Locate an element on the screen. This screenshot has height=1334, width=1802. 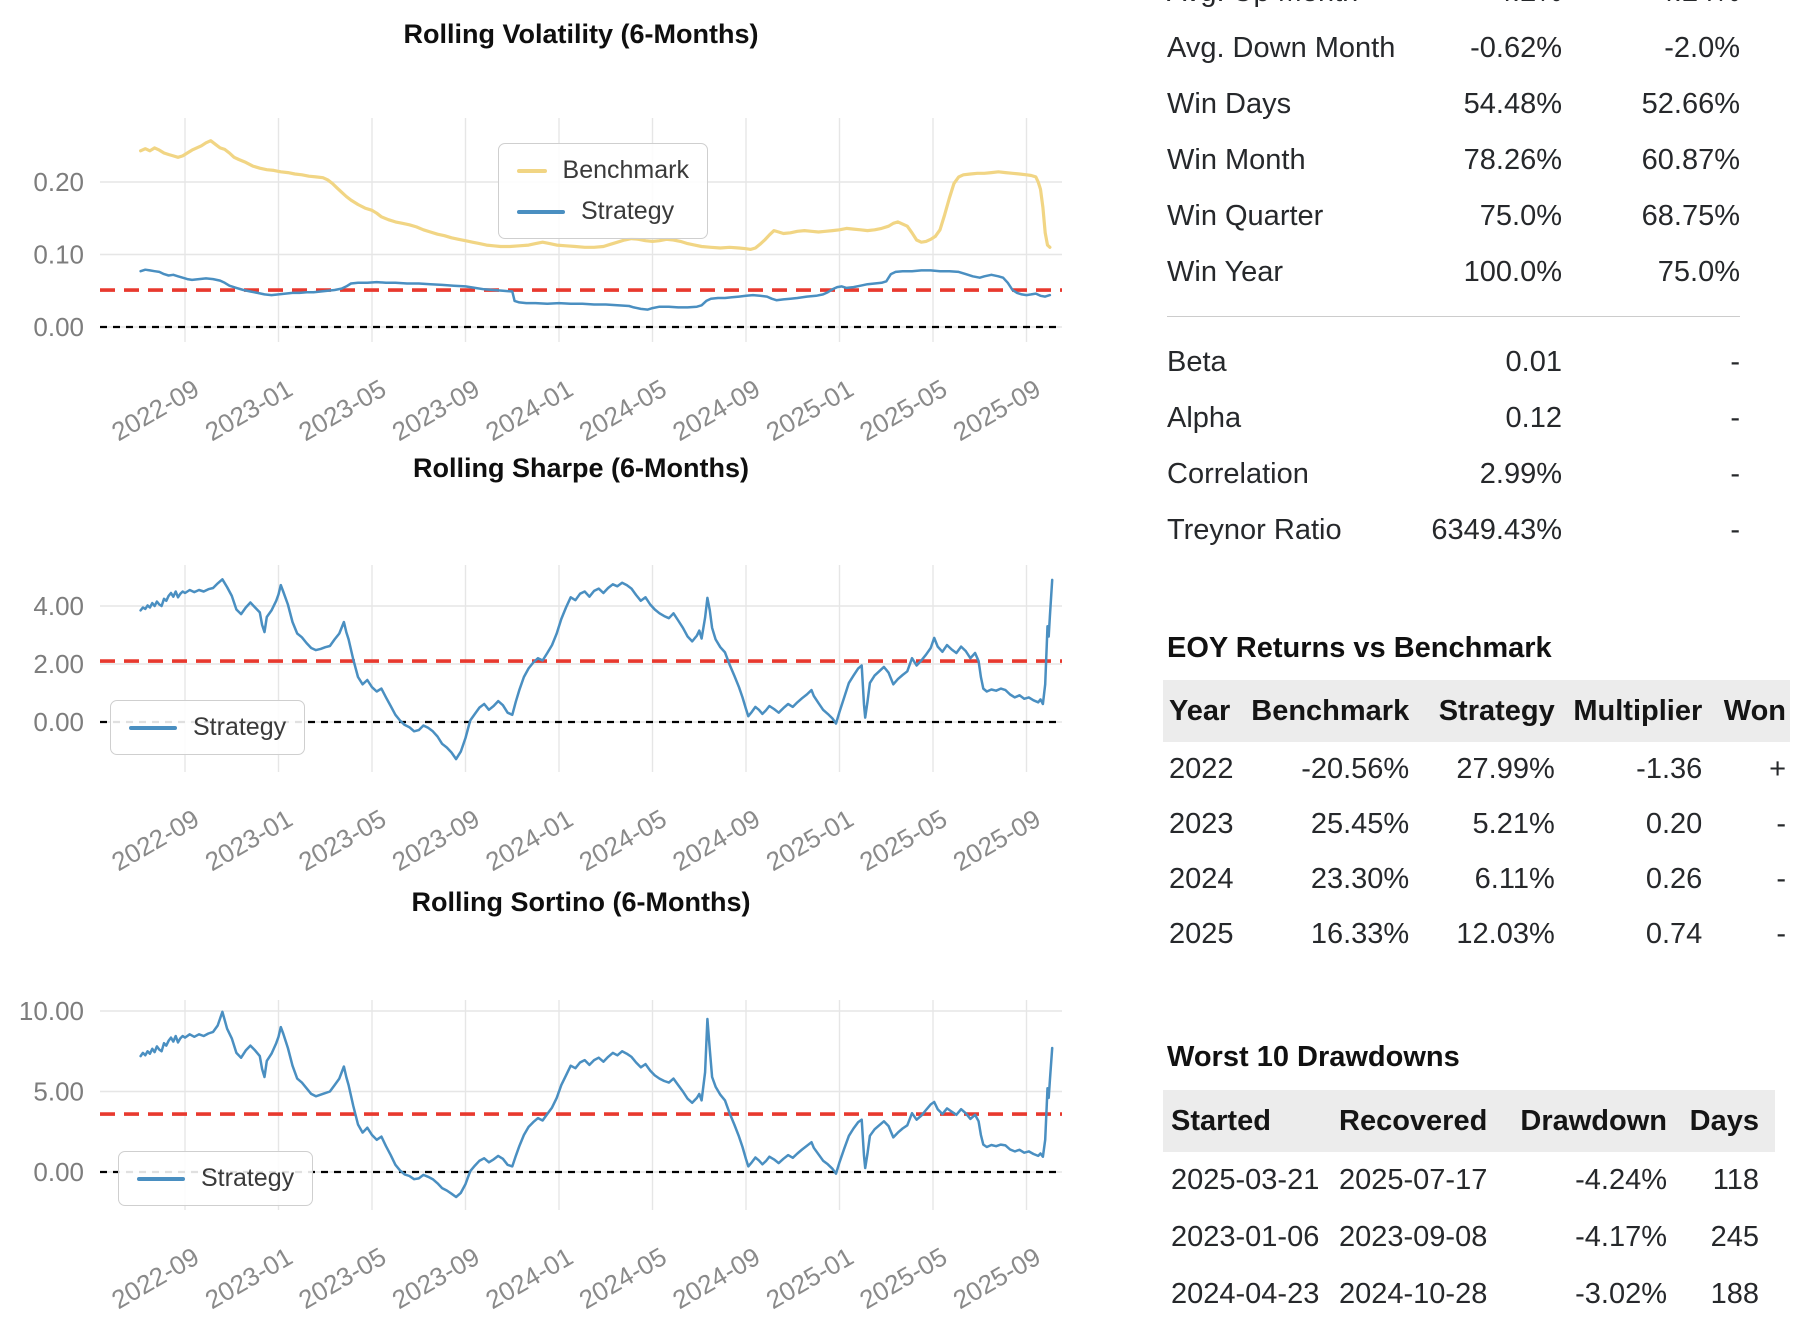
legend-item-strategy: Strategy is located at coordinates (207, 727).